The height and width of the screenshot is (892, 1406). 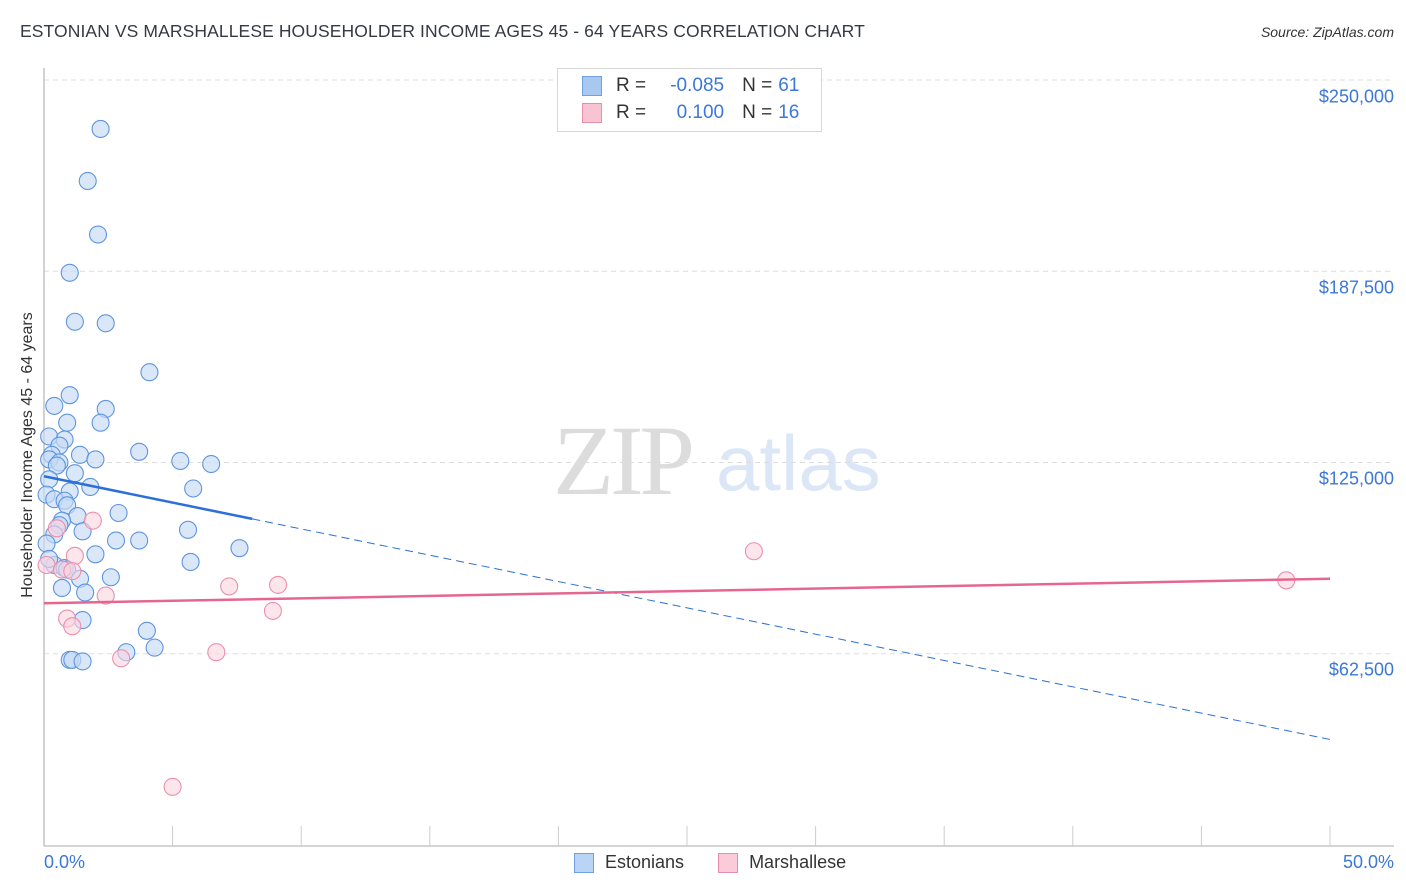 I want to click on marshallese-legend-icon, so click(x=728, y=862).